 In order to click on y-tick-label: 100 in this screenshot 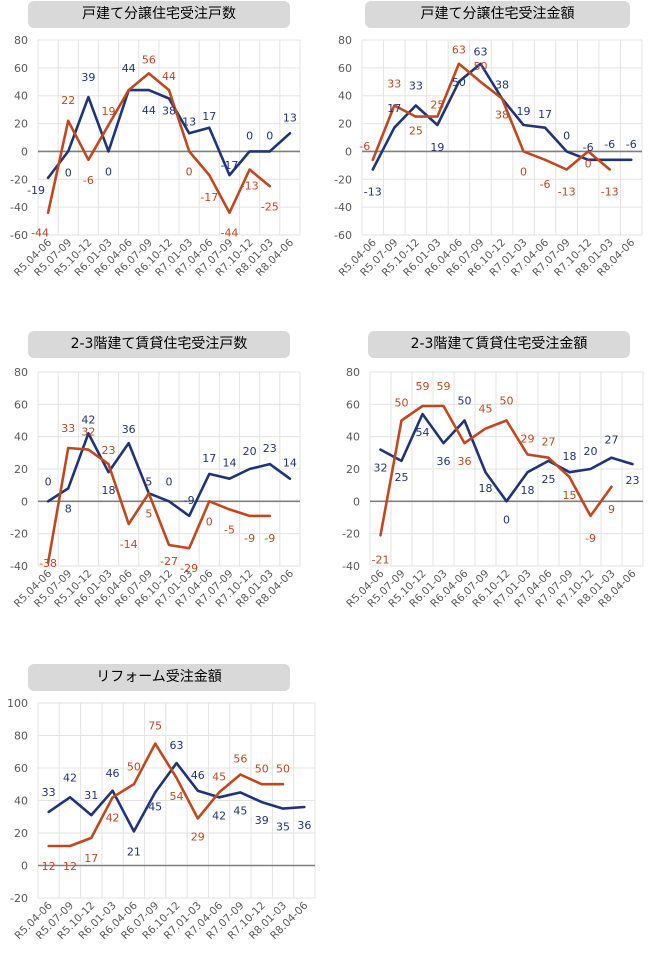, I will do `click(17, 703)`.